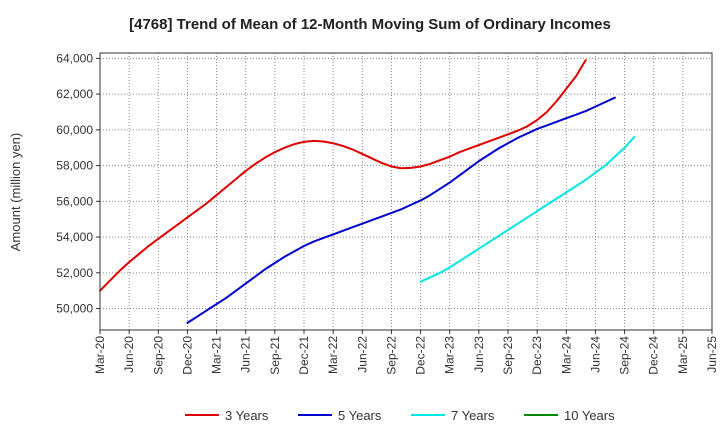 This screenshot has height=440, width=720. Describe the element at coordinates (589, 415) in the screenshot. I see `legend-label-10-years: 10 Years` at that location.